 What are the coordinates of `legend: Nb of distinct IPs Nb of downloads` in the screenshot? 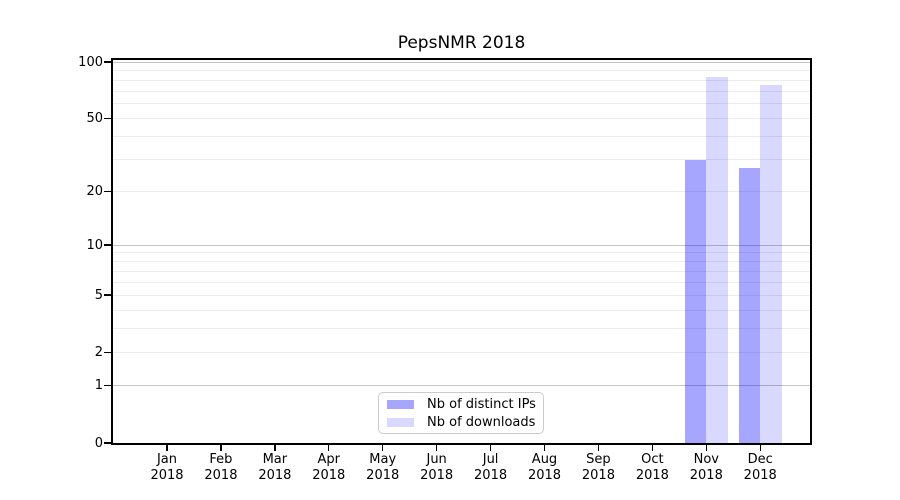 It's located at (461, 413).